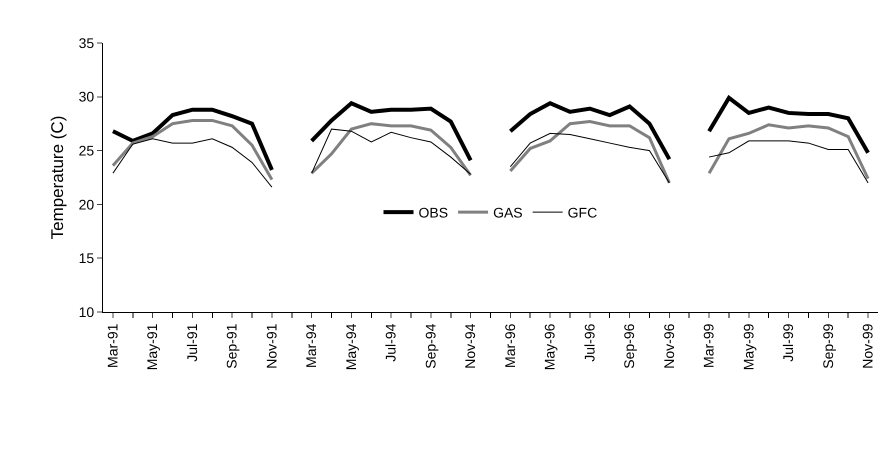 The width and height of the screenshot is (886, 461). What do you see at coordinates (508, 212) in the screenshot?
I see `legend-label: GAS` at bounding box center [508, 212].